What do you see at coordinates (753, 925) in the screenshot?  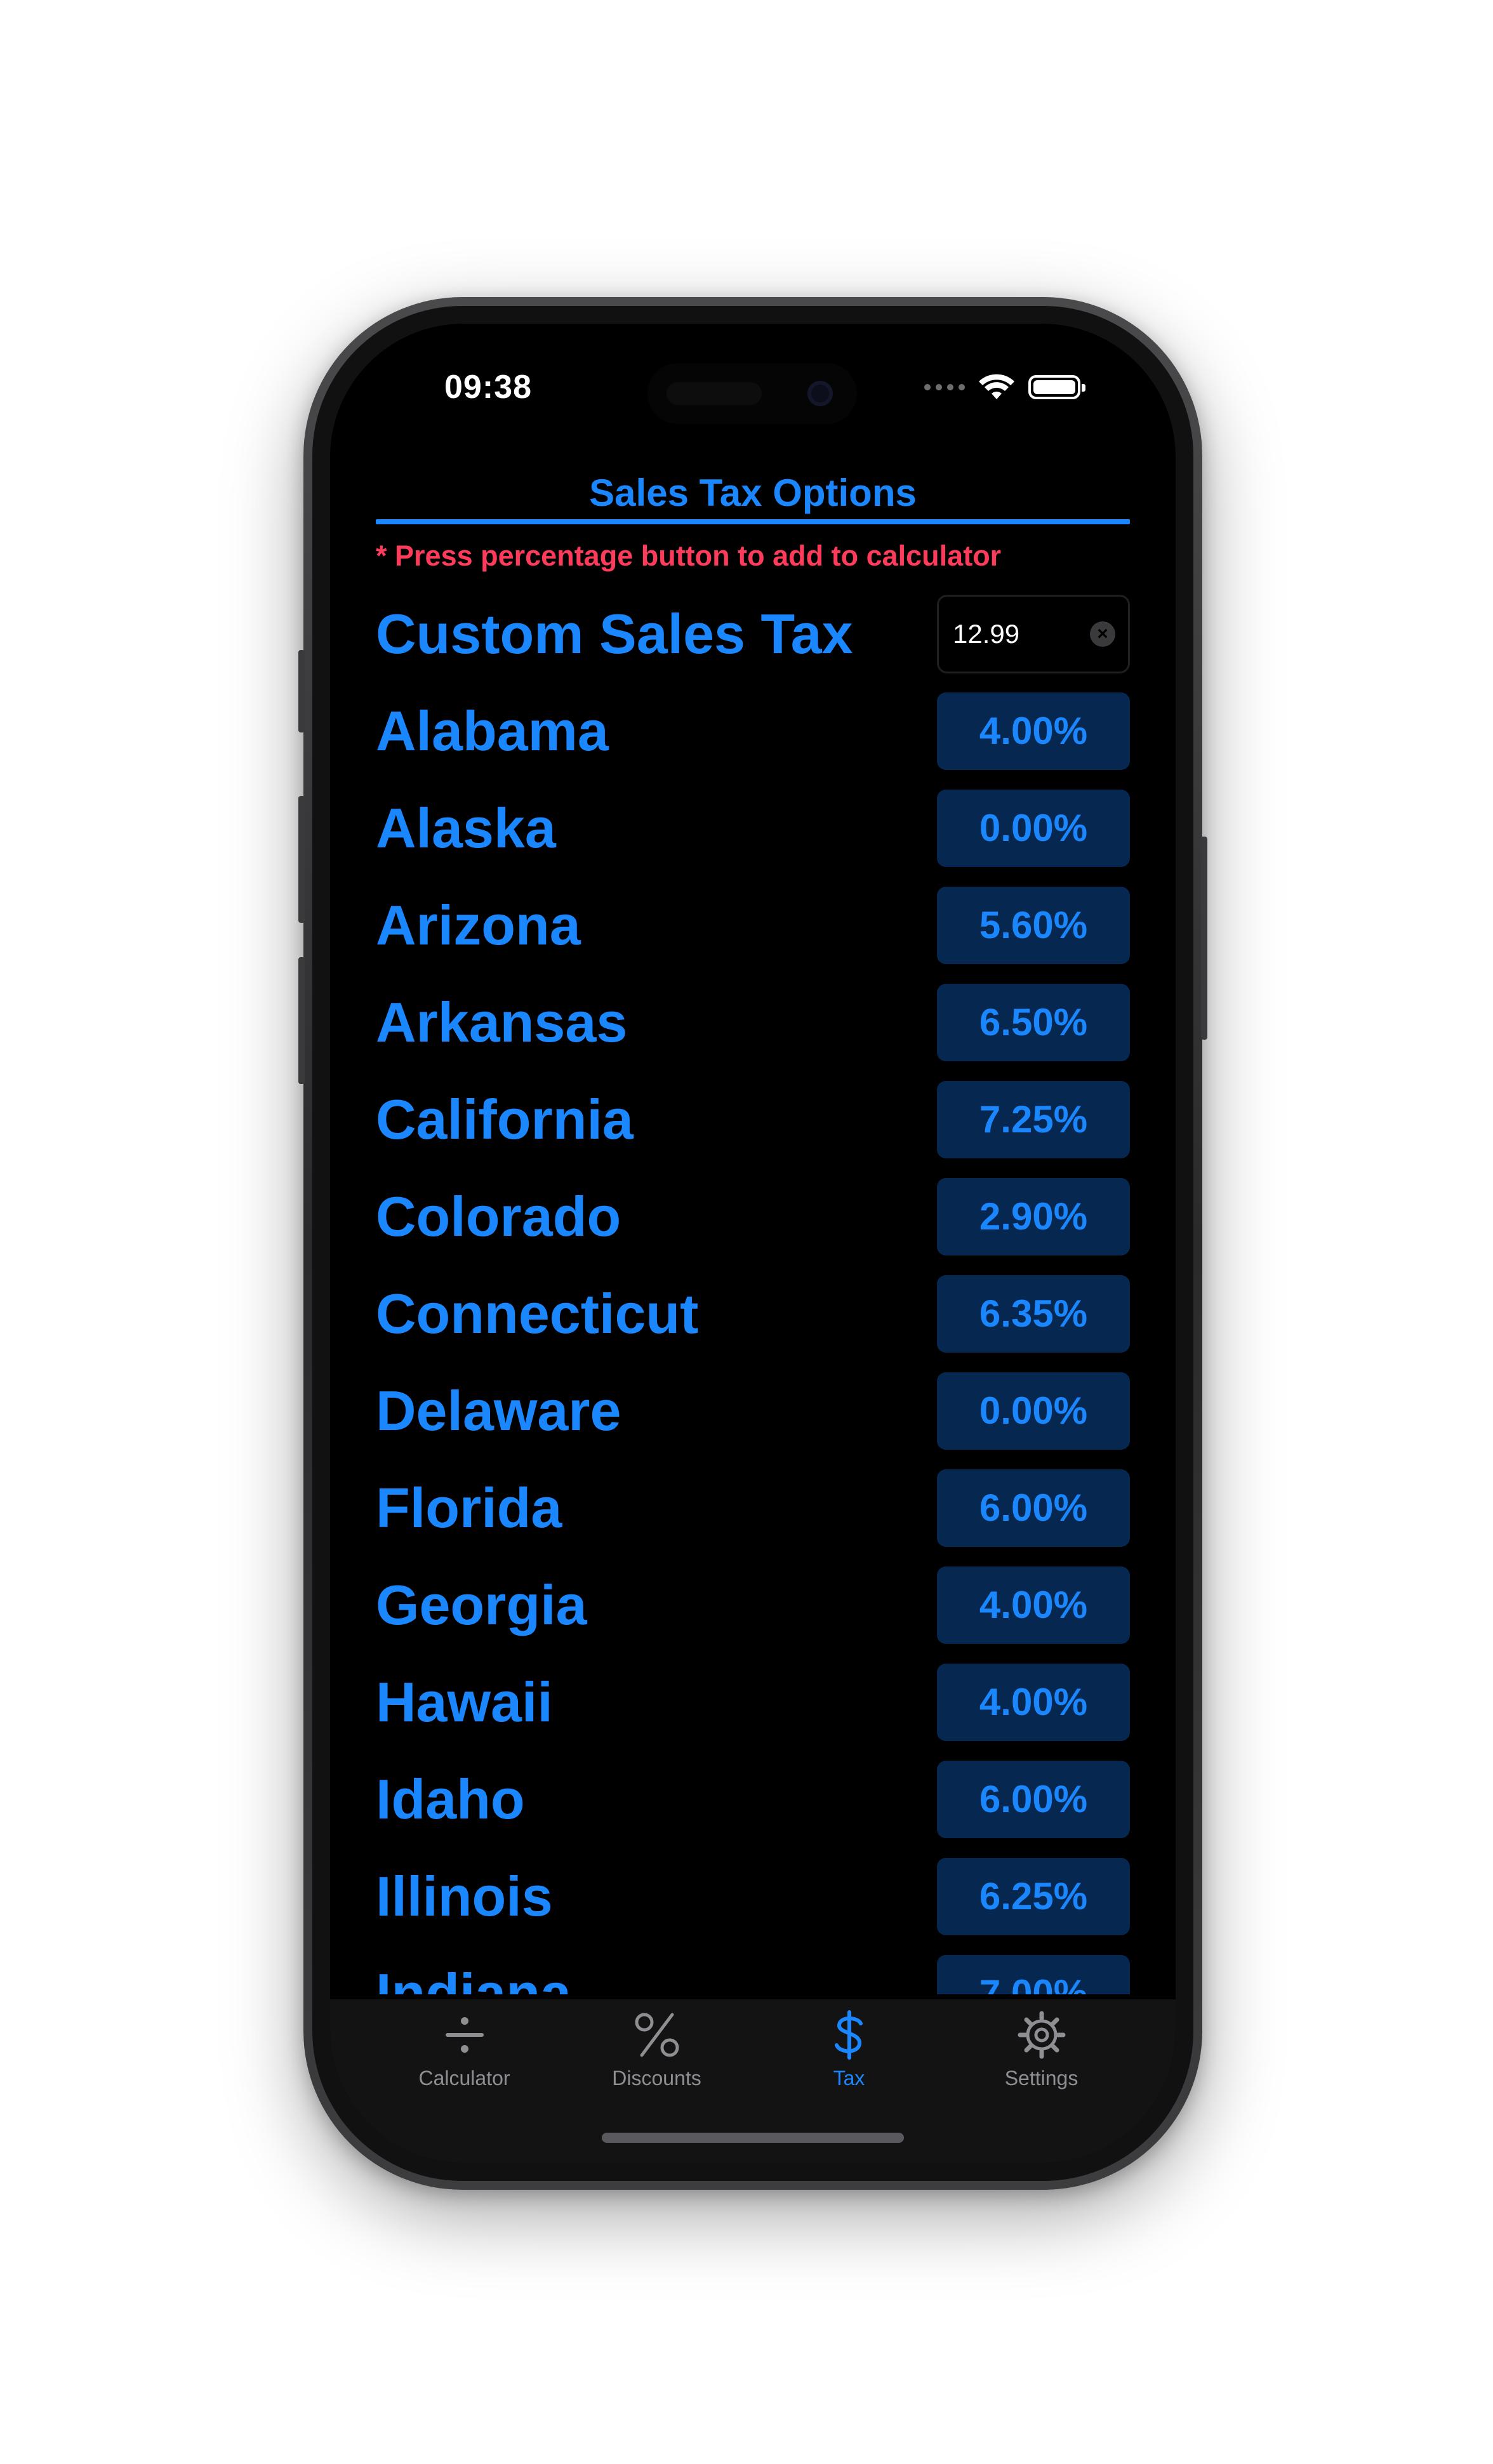 I see `state-row: Arizona 5.60%` at bounding box center [753, 925].